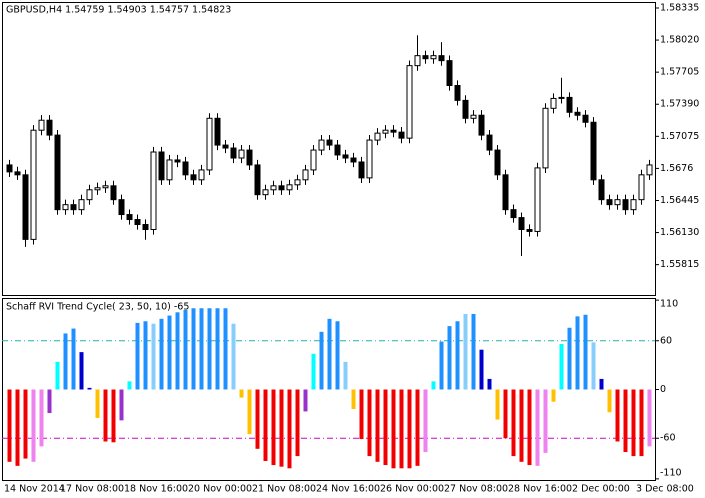 This screenshot has height=498, width=705. What do you see at coordinates (665, 489) in the screenshot?
I see `x-tick-label: 3 Dec 08:00` at bounding box center [665, 489].